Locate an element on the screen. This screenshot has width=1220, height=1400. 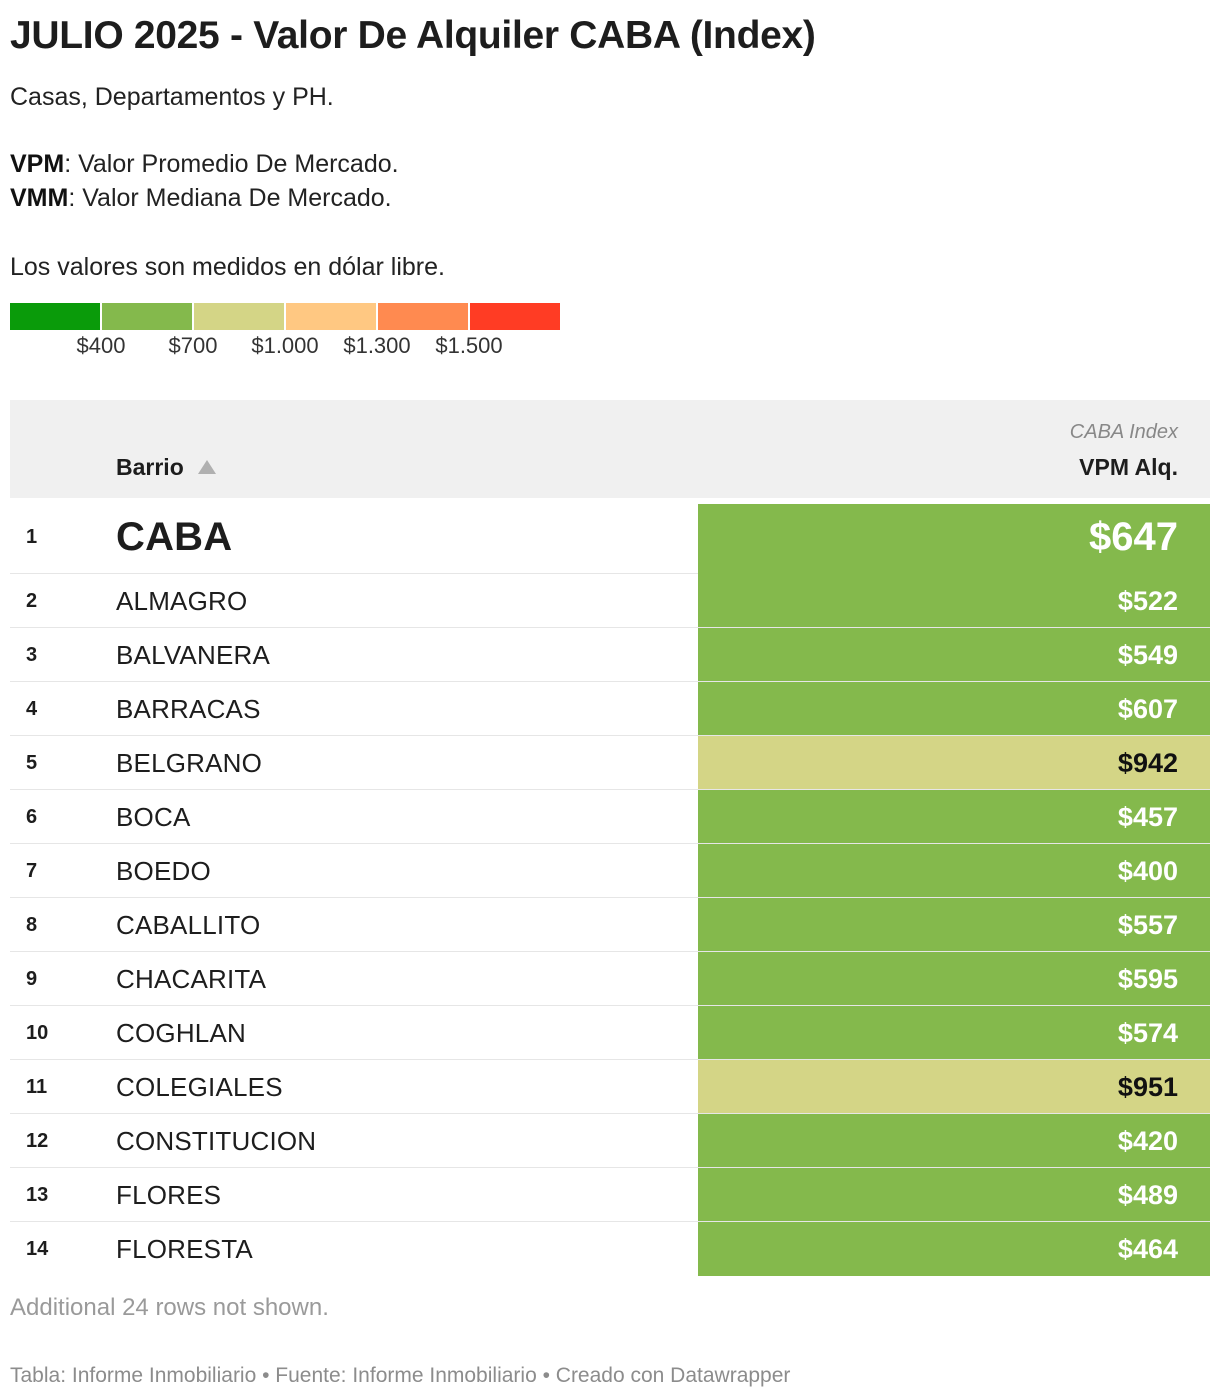
row-rank: 2 is located at coordinates (32, 601).